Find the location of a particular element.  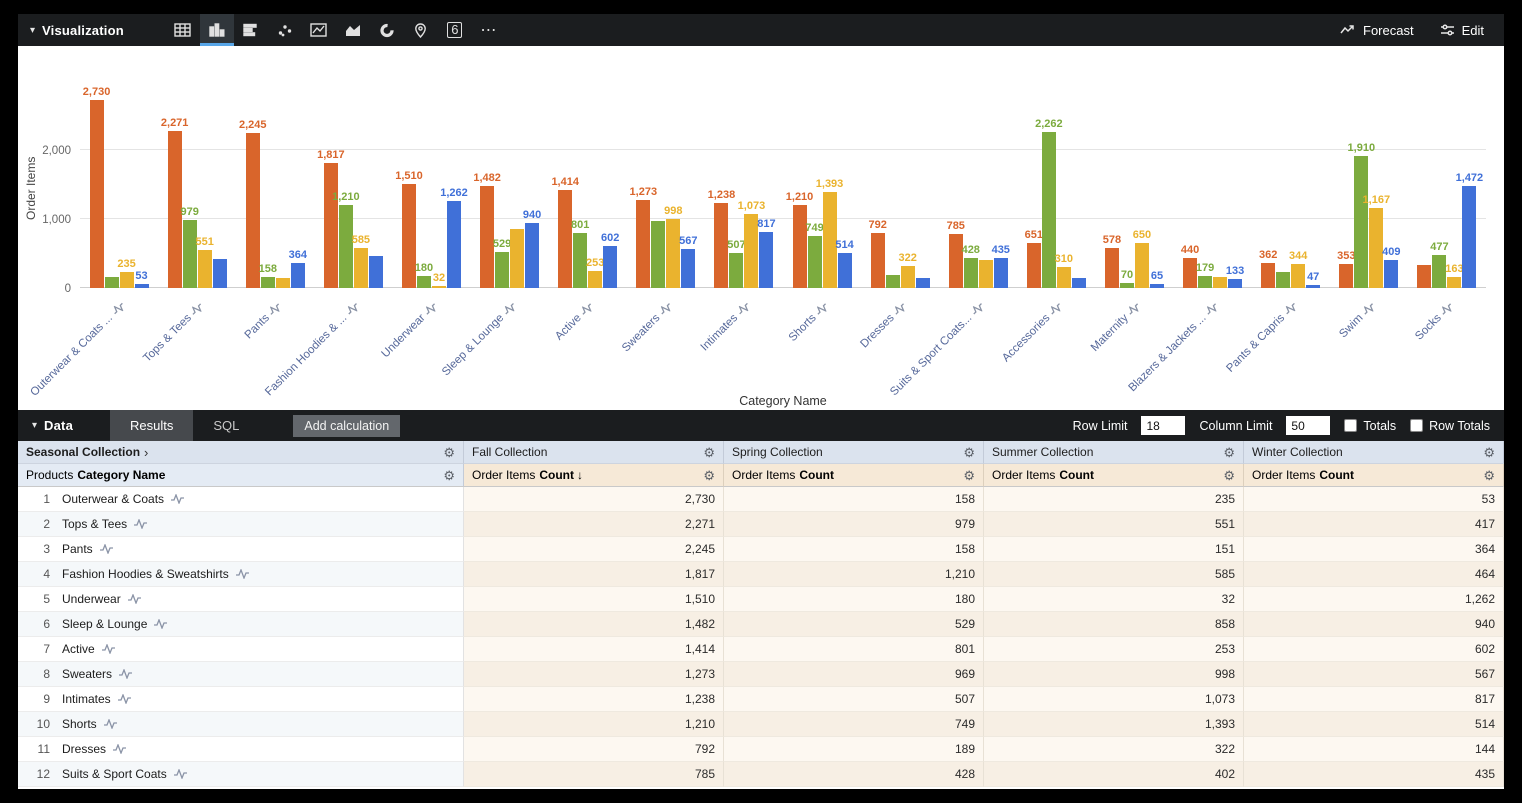

category-label: Maternity is located at coordinates (1116, 327).